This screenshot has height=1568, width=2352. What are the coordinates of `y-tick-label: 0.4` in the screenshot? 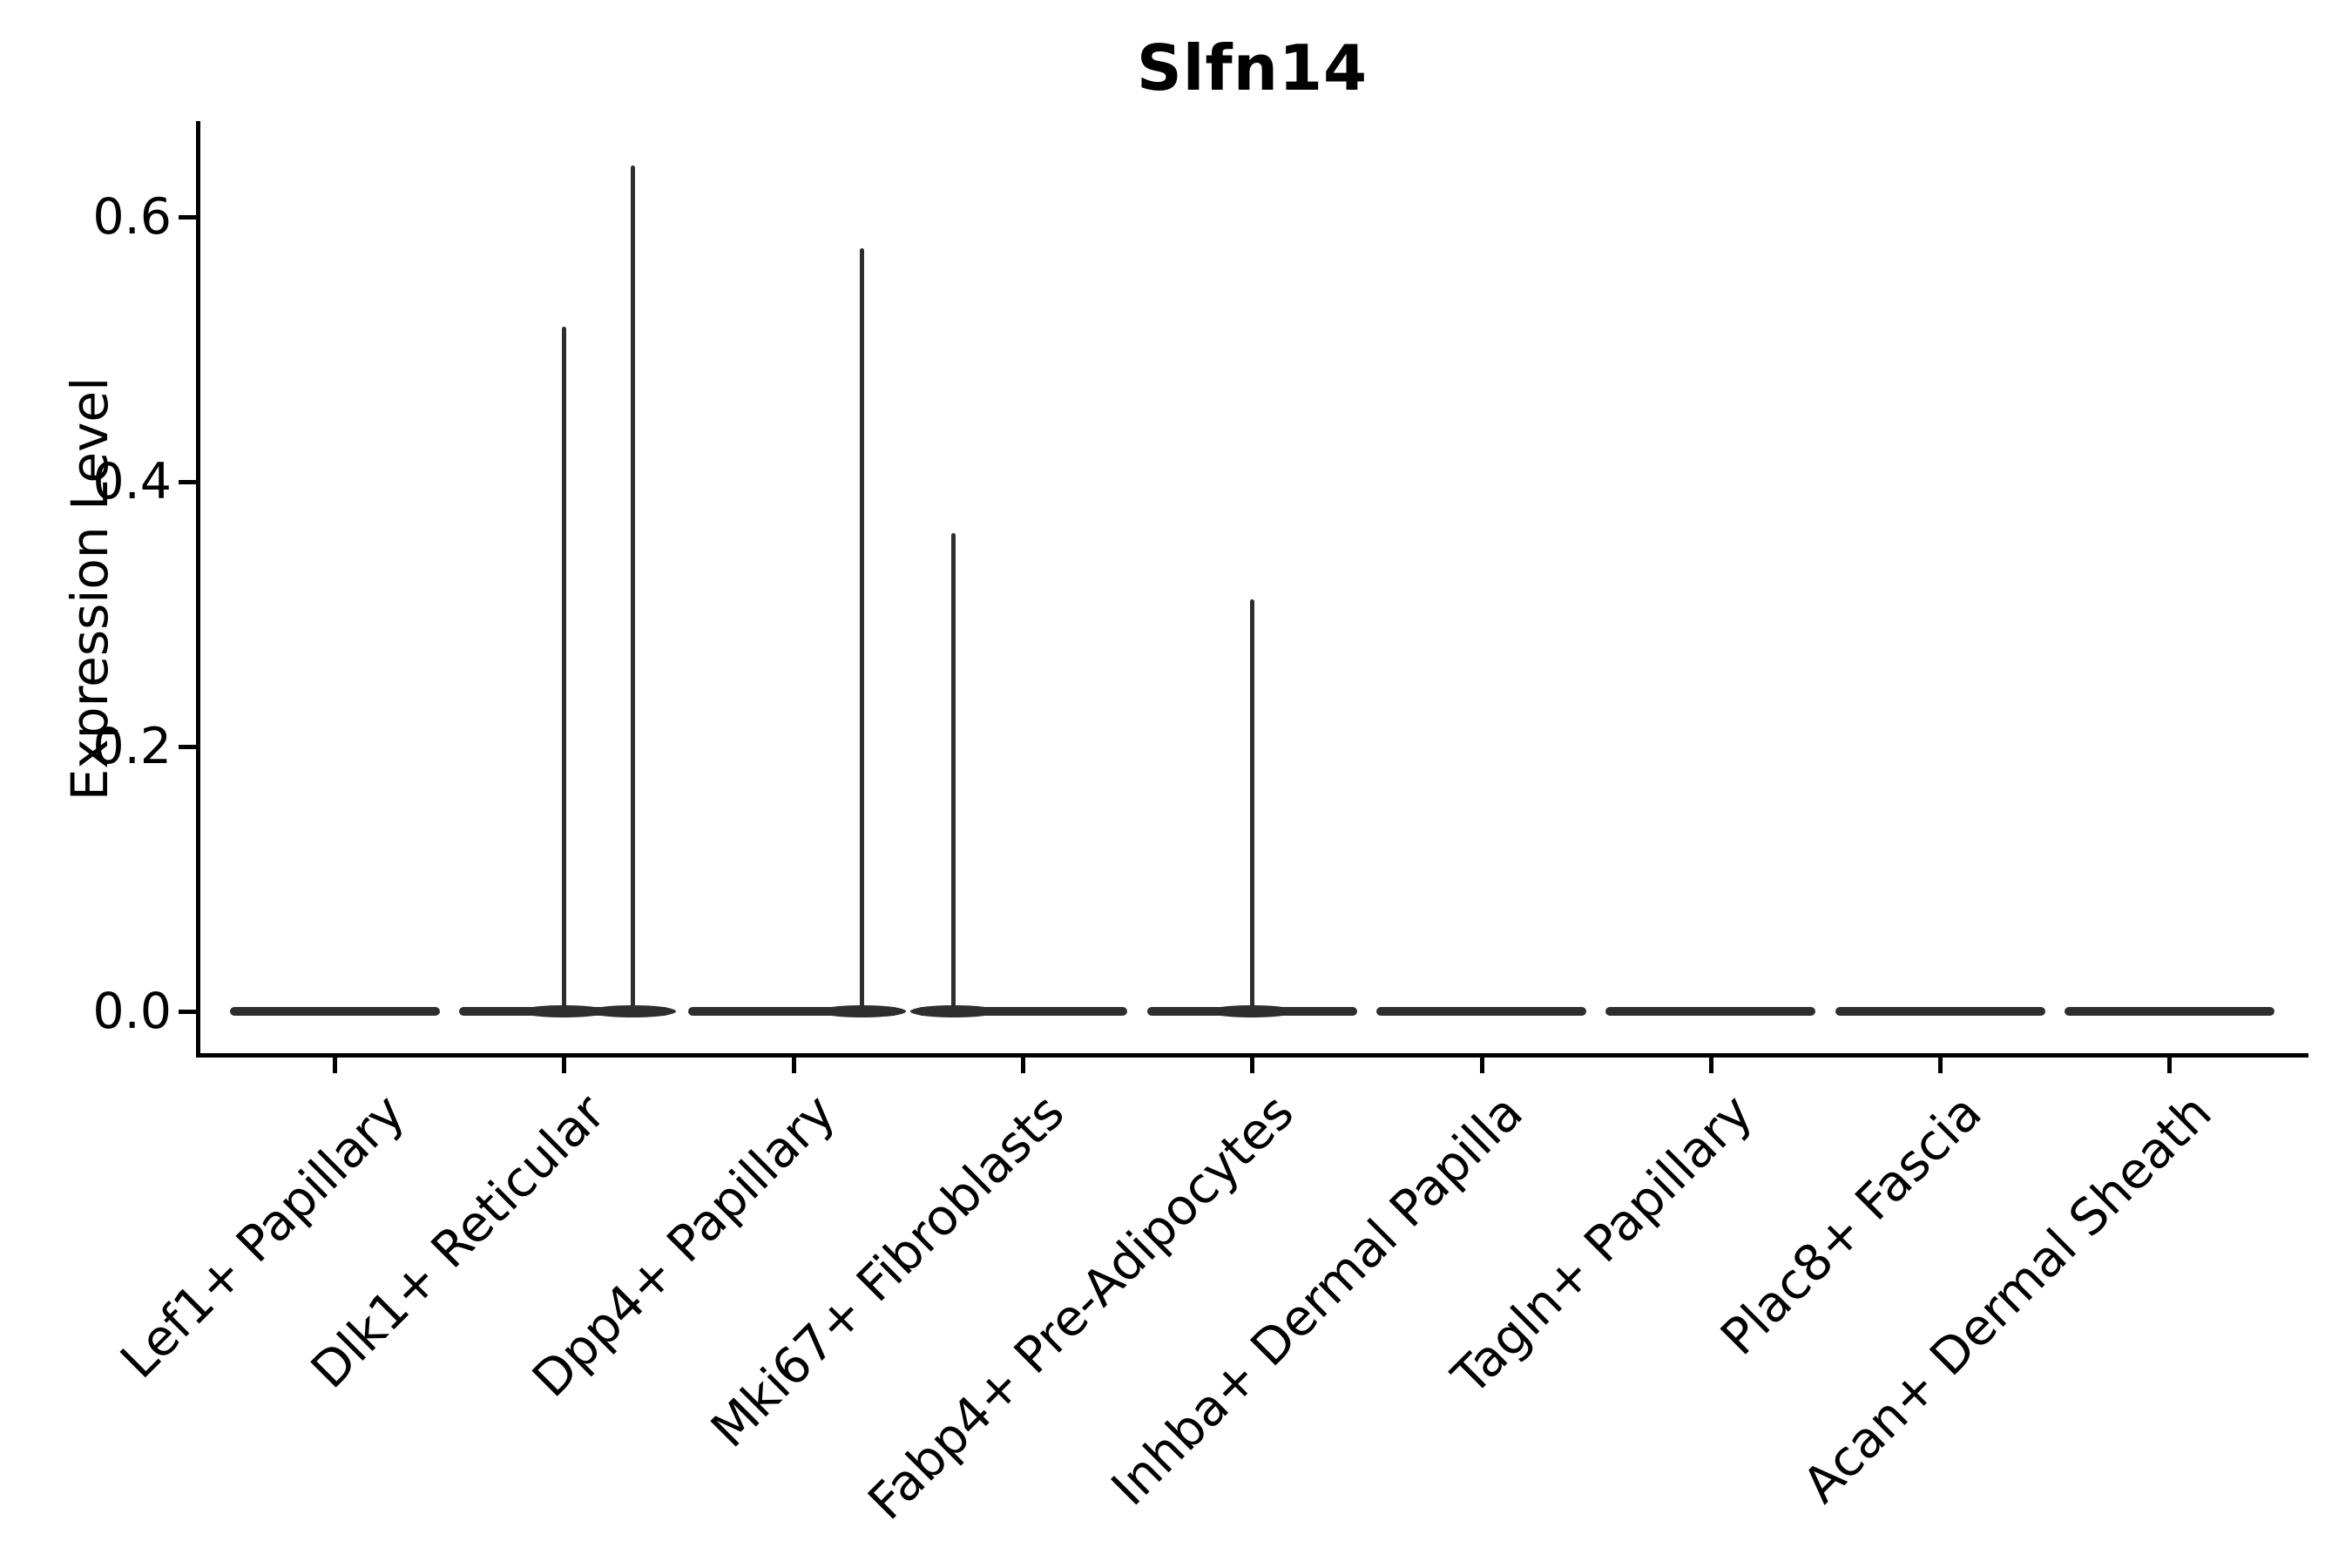 It's located at (132, 481).